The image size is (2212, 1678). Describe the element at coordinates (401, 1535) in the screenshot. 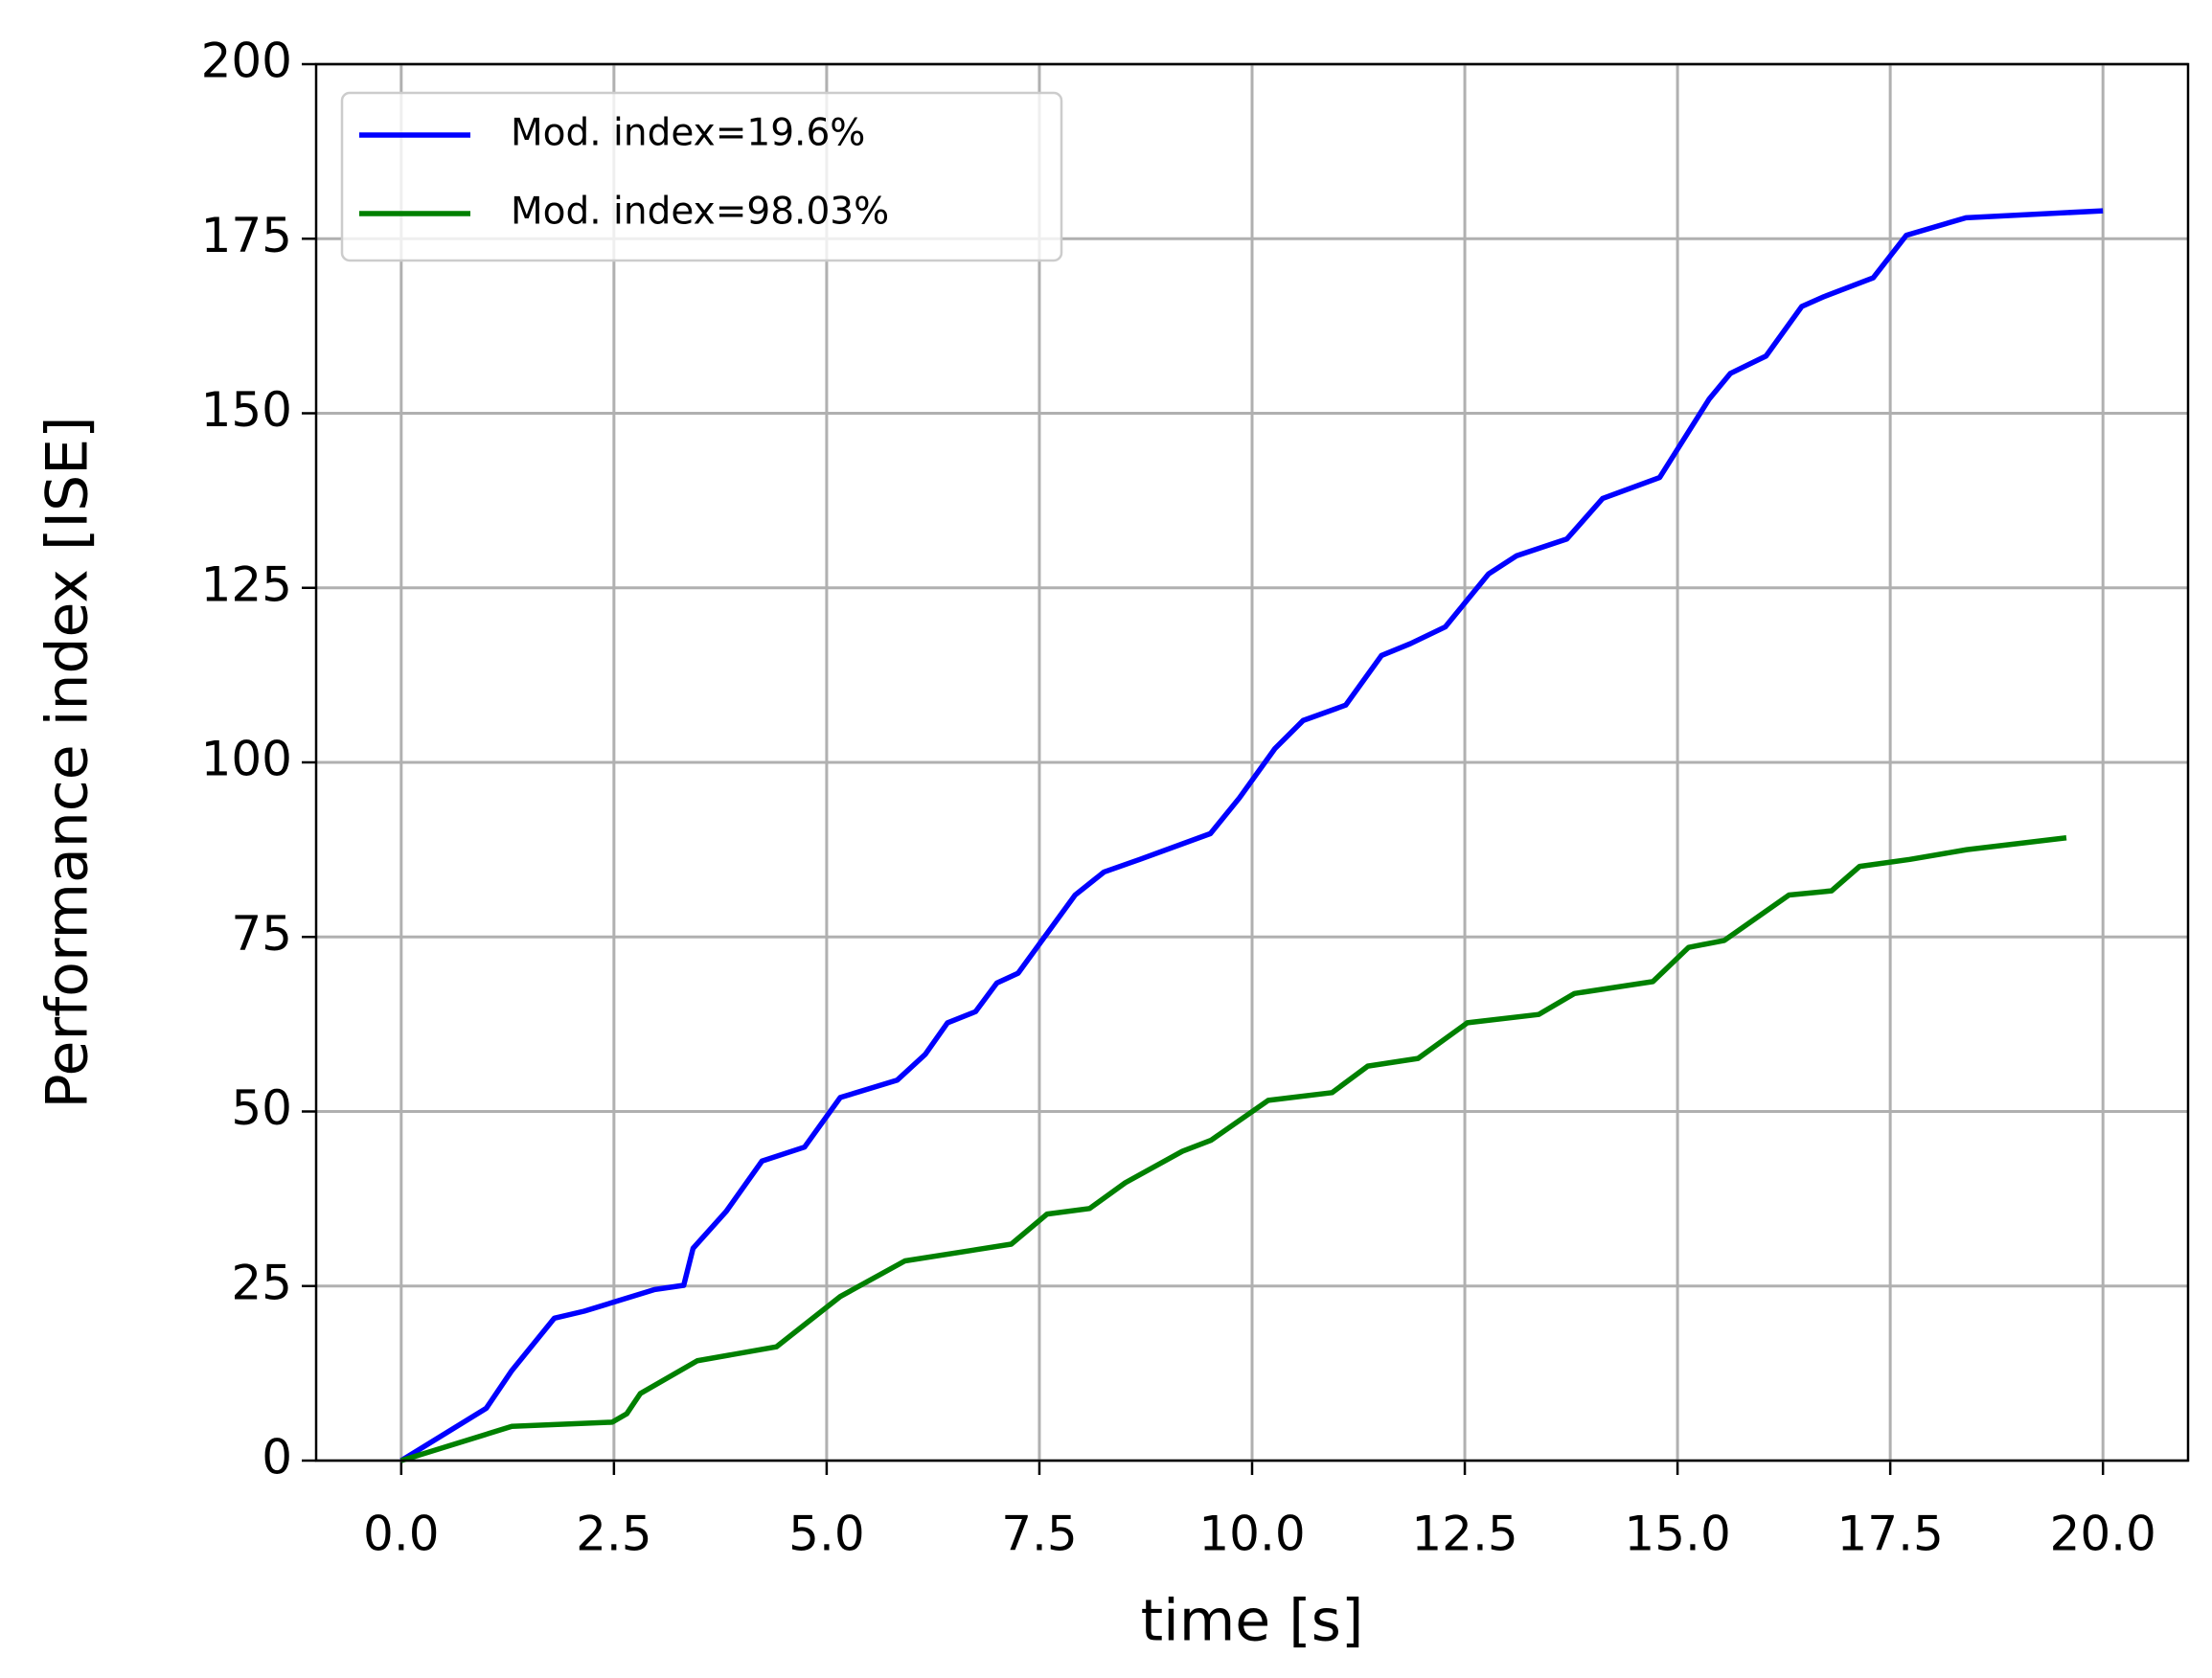

I see `x-tick-label: 0.0` at that location.